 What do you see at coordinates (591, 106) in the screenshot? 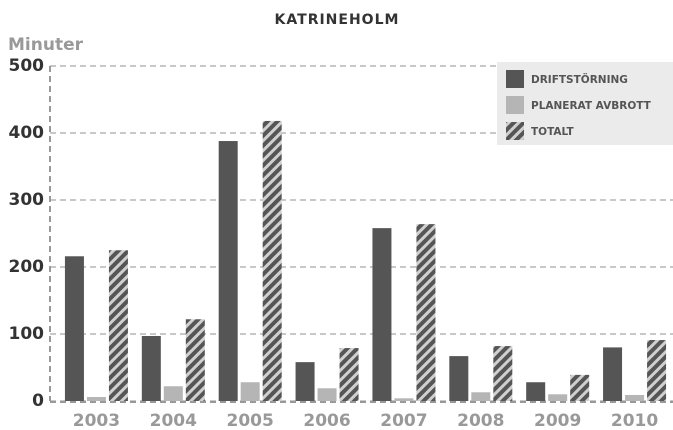
I see `legend-label: PLANERAT AVBROTT` at bounding box center [591, 106].